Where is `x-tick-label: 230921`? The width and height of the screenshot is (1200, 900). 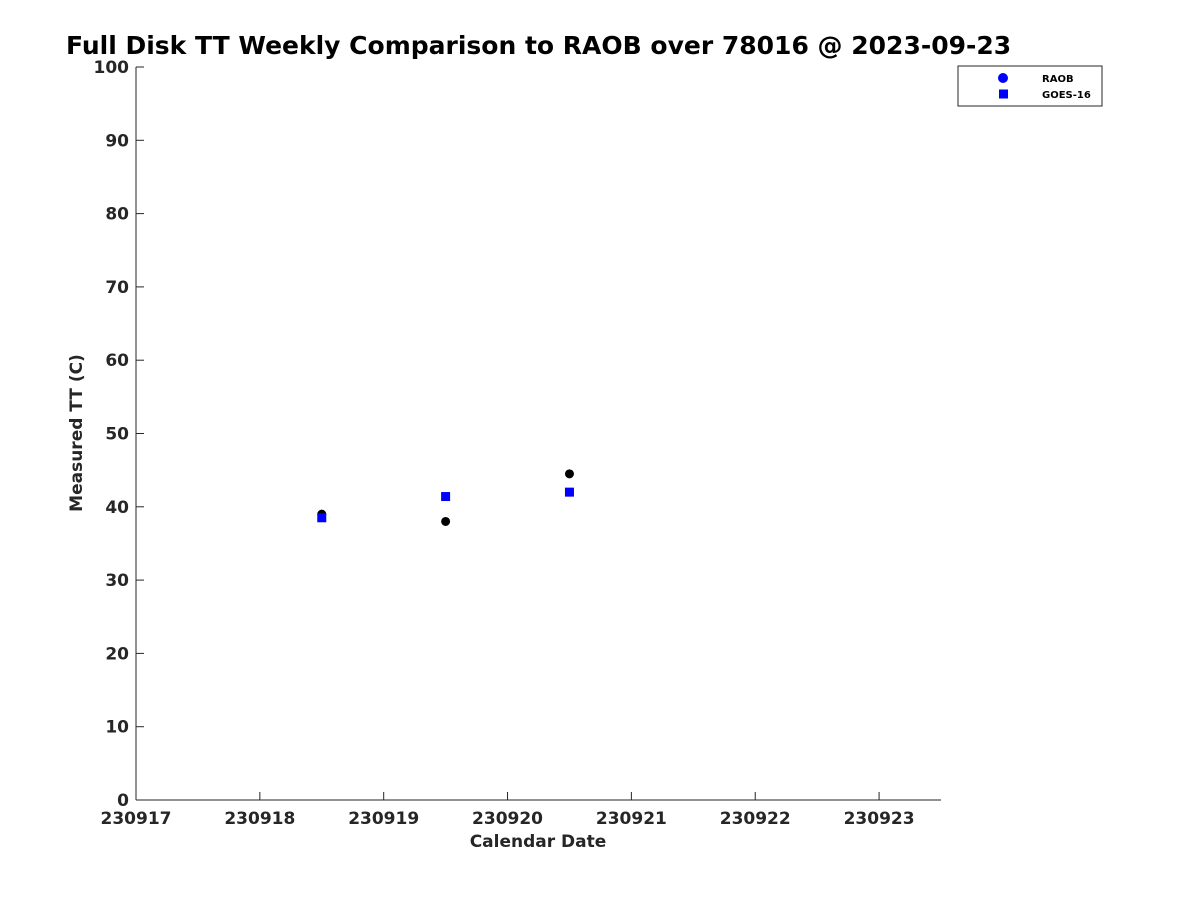
x-tick-label: 230921 is located at coordinates (631, 819).